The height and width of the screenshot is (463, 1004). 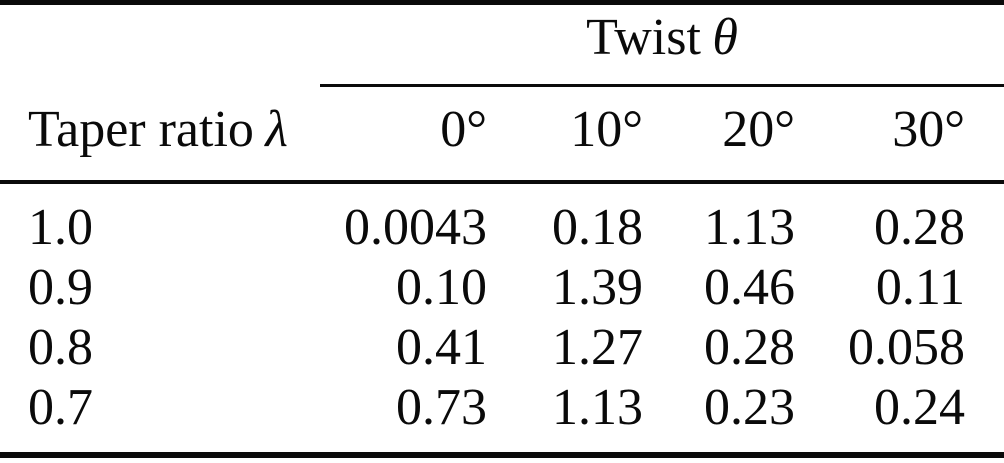 I want to click on theta-symbol: θ, so click(x=725, y=37).